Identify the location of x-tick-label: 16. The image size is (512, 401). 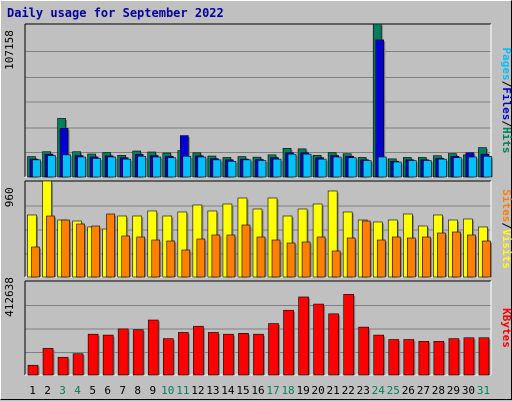
(257, 390).